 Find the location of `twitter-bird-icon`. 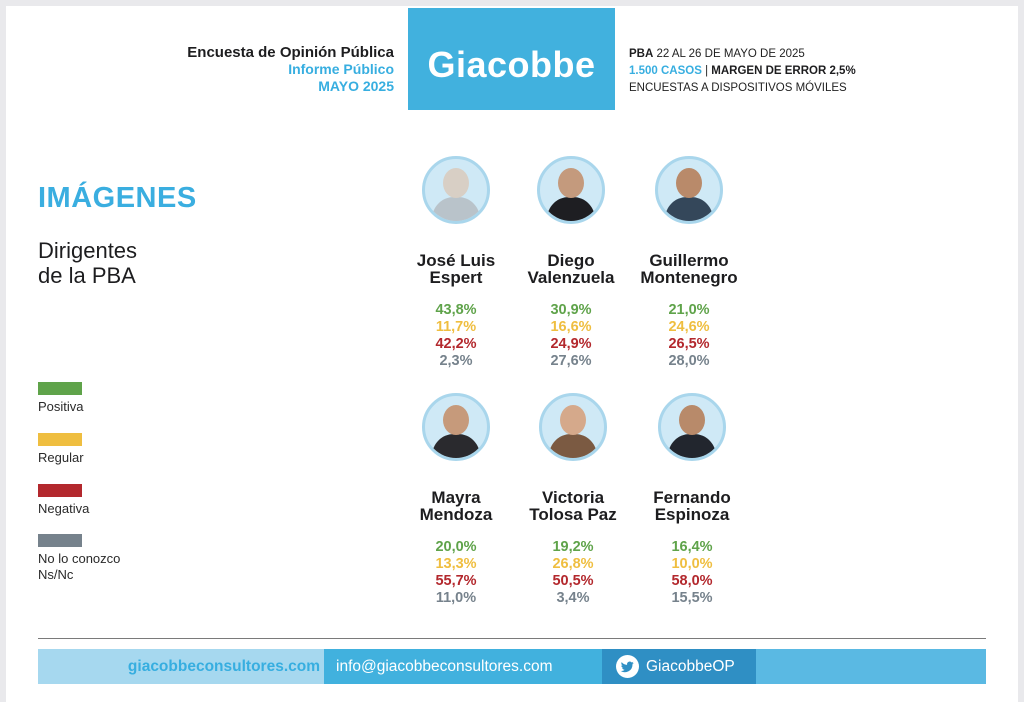

twitter-bird-icon is located at coordinates (627, 666).